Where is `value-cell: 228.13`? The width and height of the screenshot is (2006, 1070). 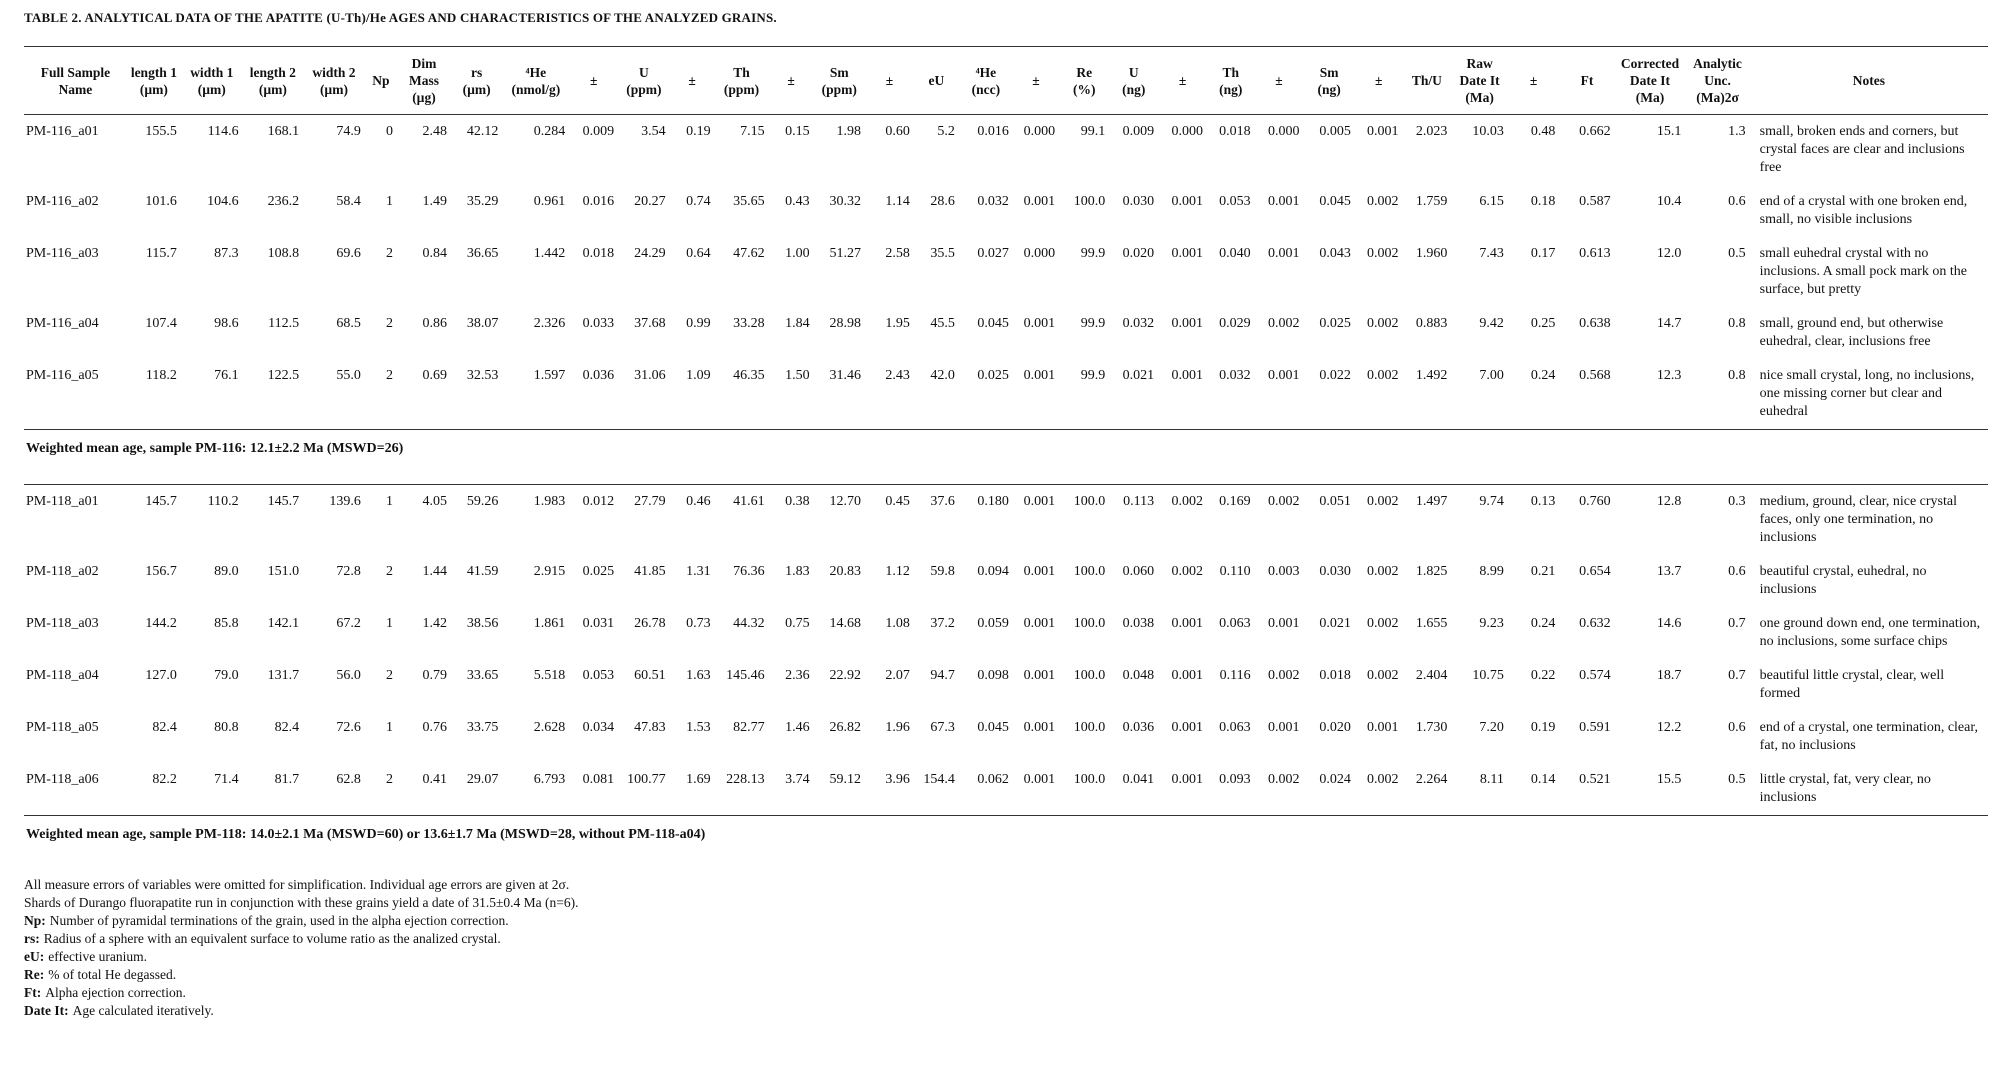
value-cell: 228.13 is located at coordinates (745, 779).